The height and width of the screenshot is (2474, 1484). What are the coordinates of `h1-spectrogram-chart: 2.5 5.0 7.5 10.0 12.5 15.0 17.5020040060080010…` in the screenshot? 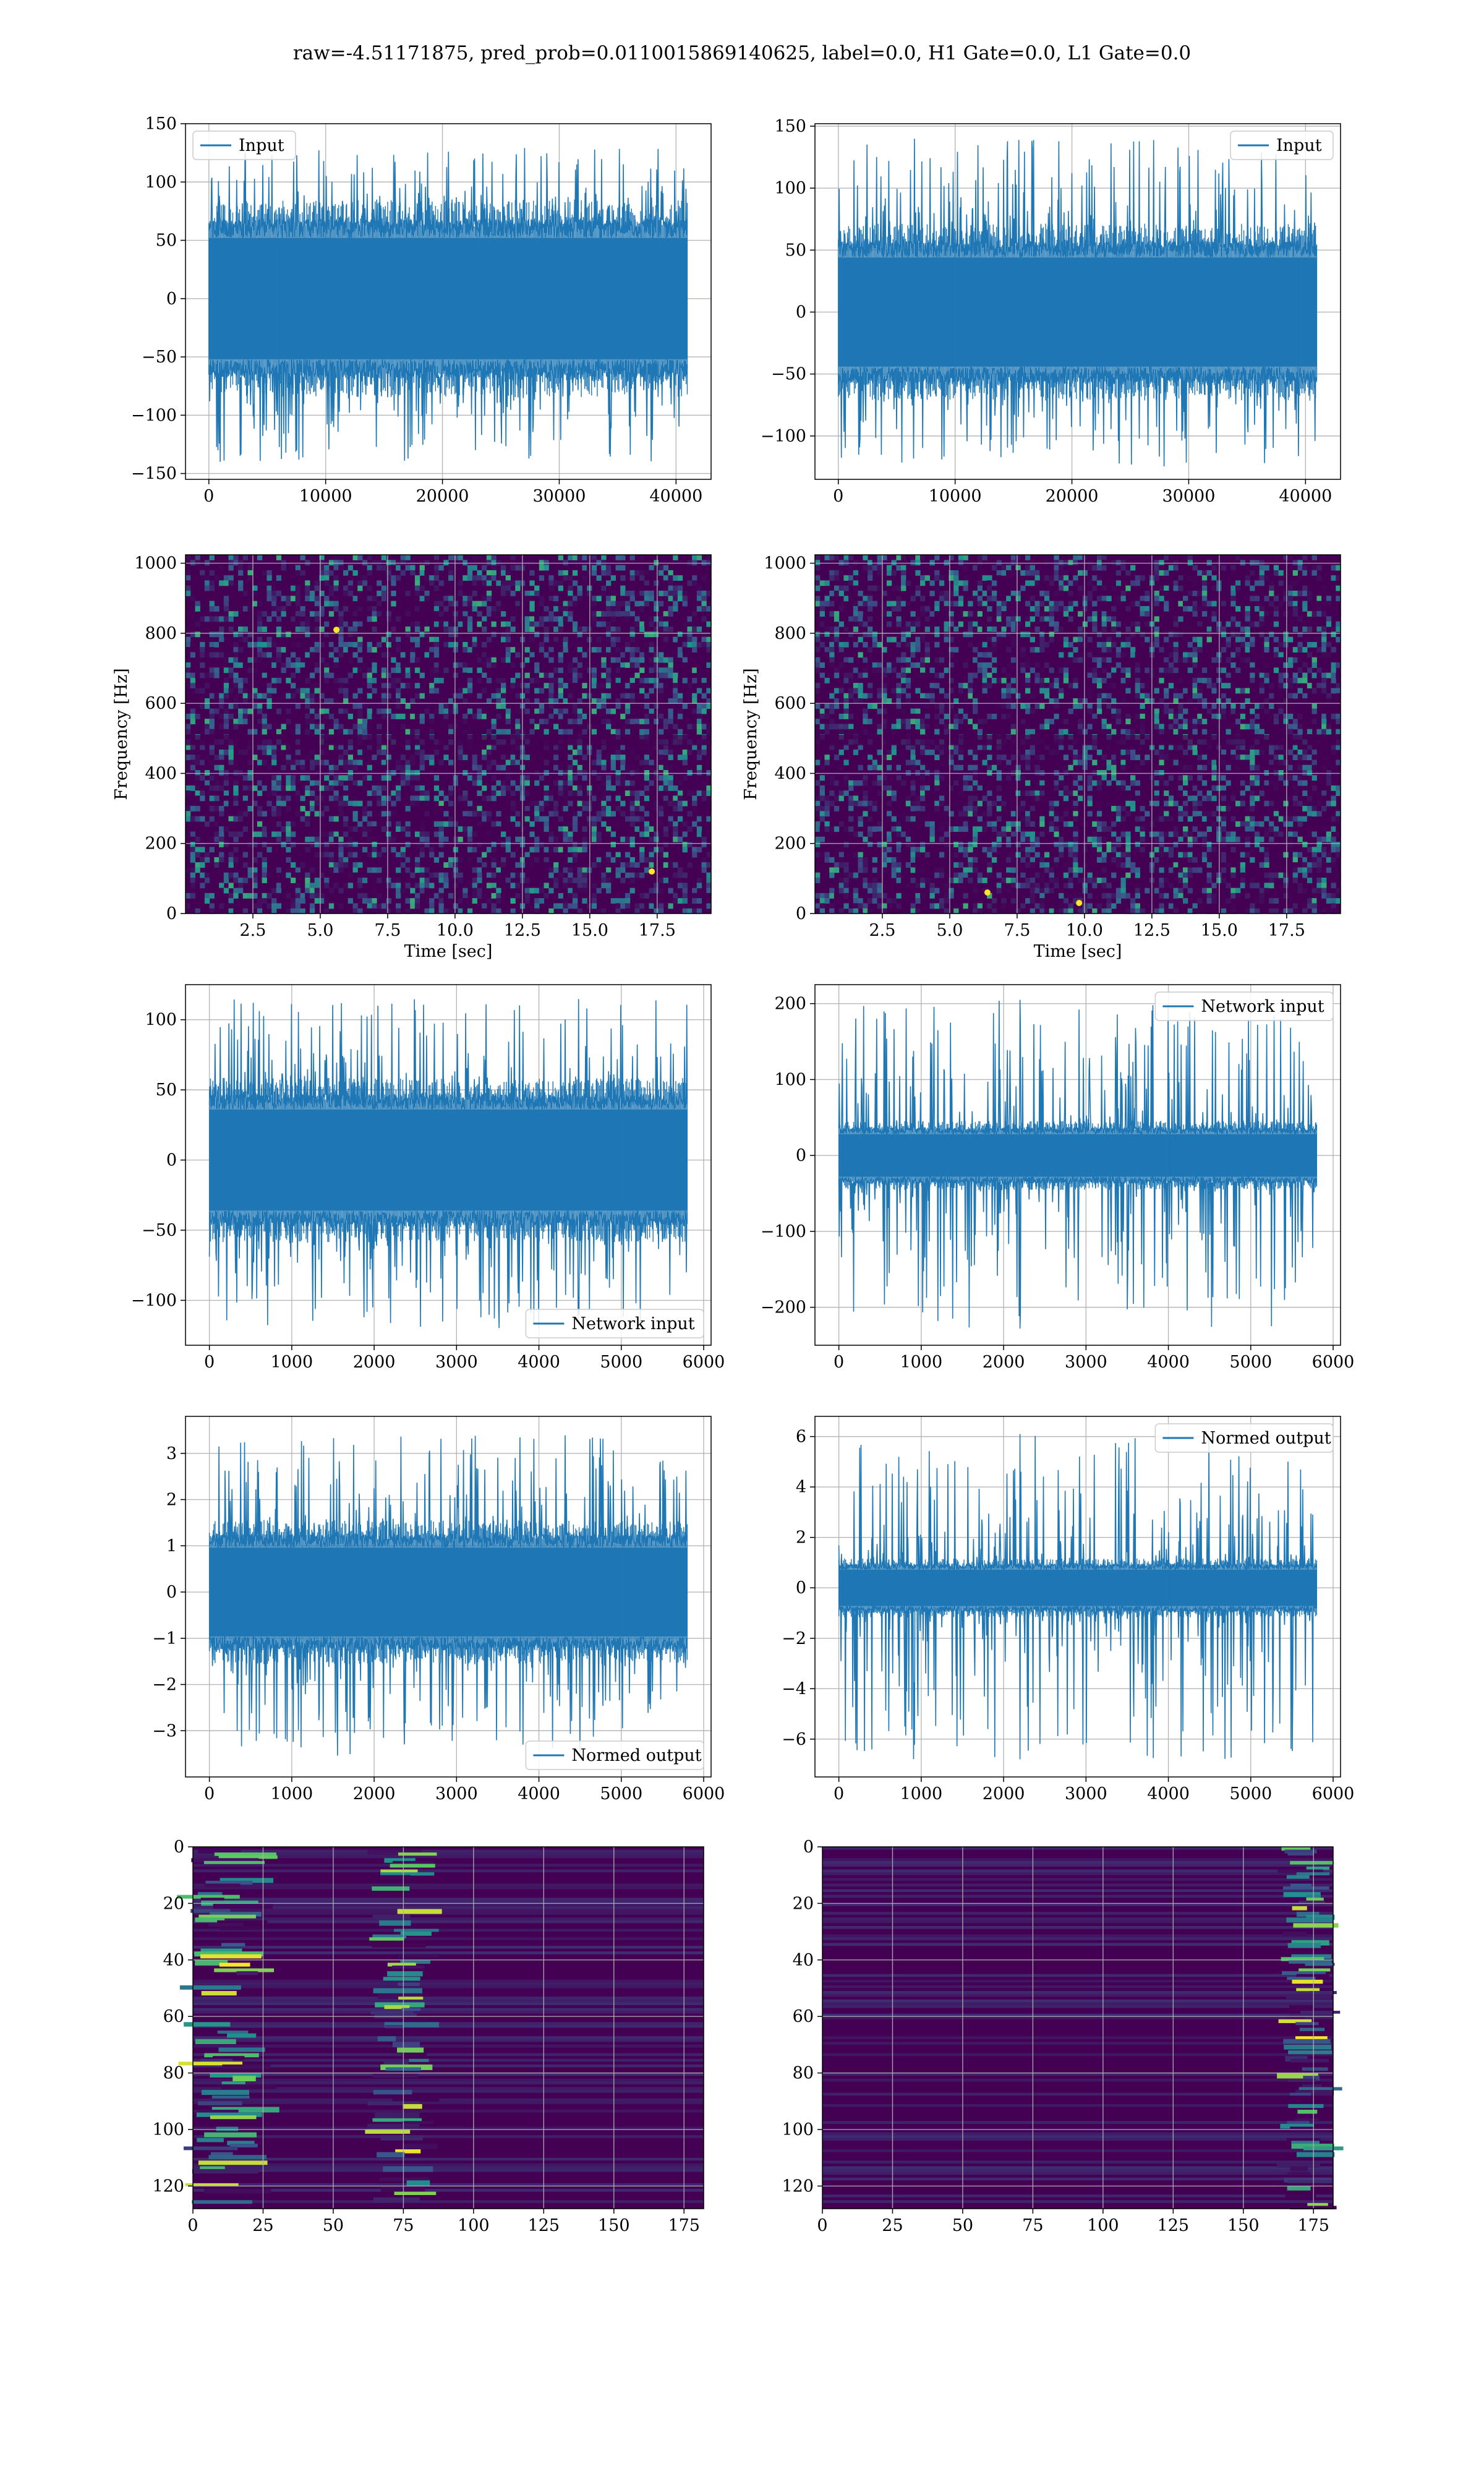 It's located at (412, 757).